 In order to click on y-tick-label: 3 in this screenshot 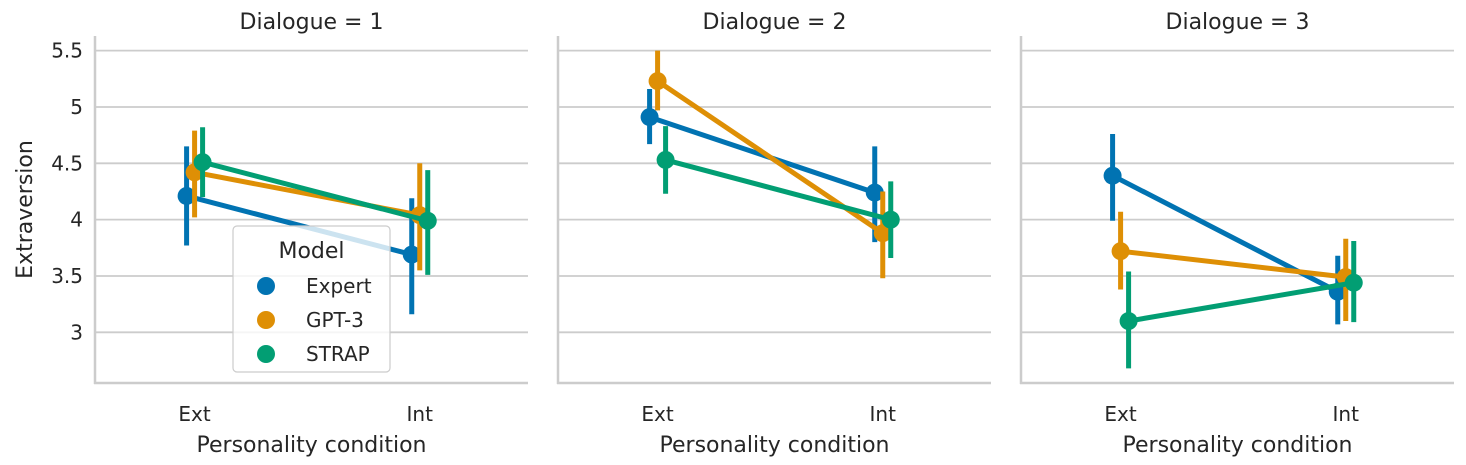, I will do `click(76, 332)`.